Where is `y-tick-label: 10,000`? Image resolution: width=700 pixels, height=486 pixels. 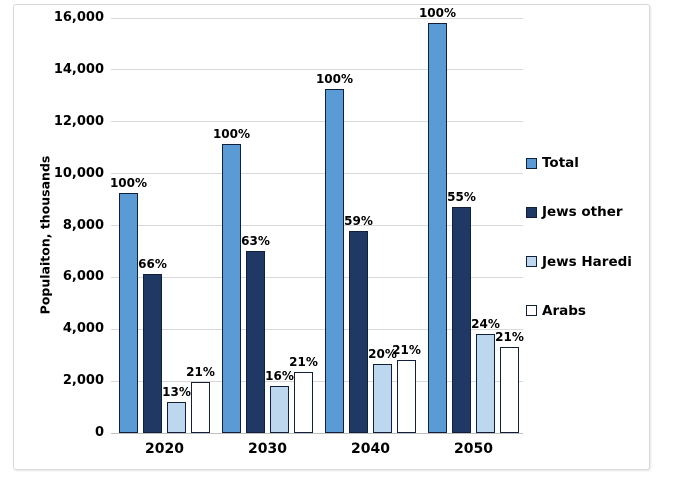
y-tick-label: 10,000 is located at coordinates (78, 173).